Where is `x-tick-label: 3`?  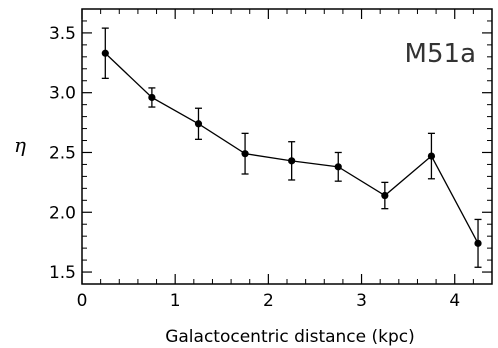
x-tick-label: 3 is located at coordinates (361, 301).